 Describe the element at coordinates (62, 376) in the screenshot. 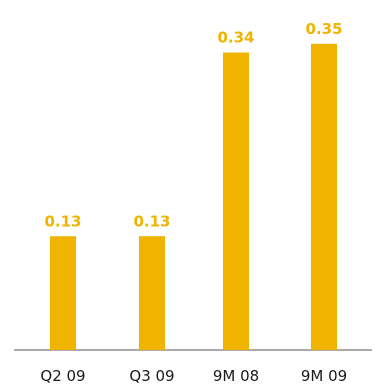

I see `x-tick-label-q2-09: Q2 09` at that location.